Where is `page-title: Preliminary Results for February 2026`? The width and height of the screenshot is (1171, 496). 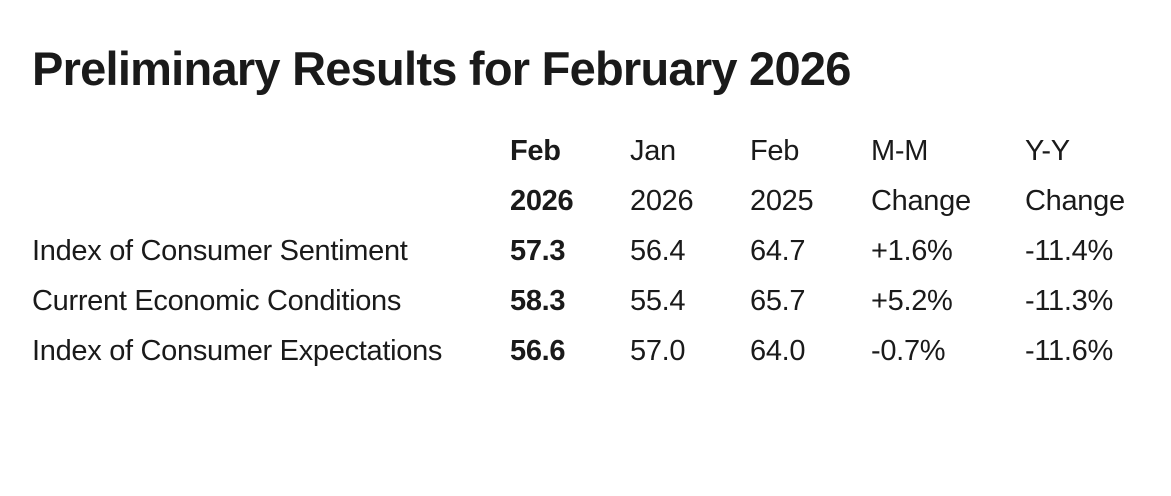 page-title: Preliminary Results for February 2026 is located at coordinates (441, 68).